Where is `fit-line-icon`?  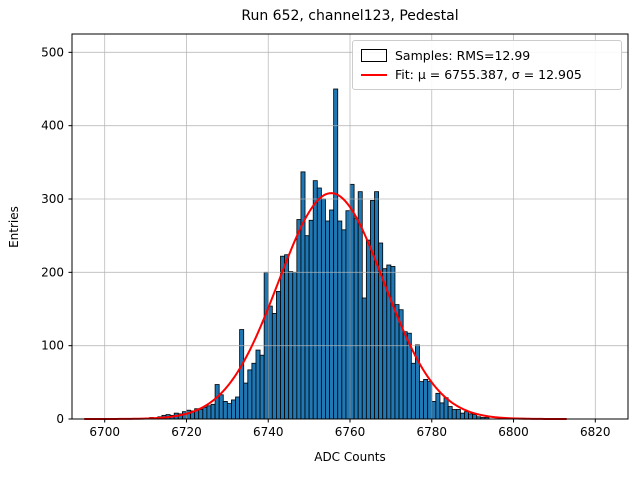 fit-line-icon is located at coordinates (374, 74).